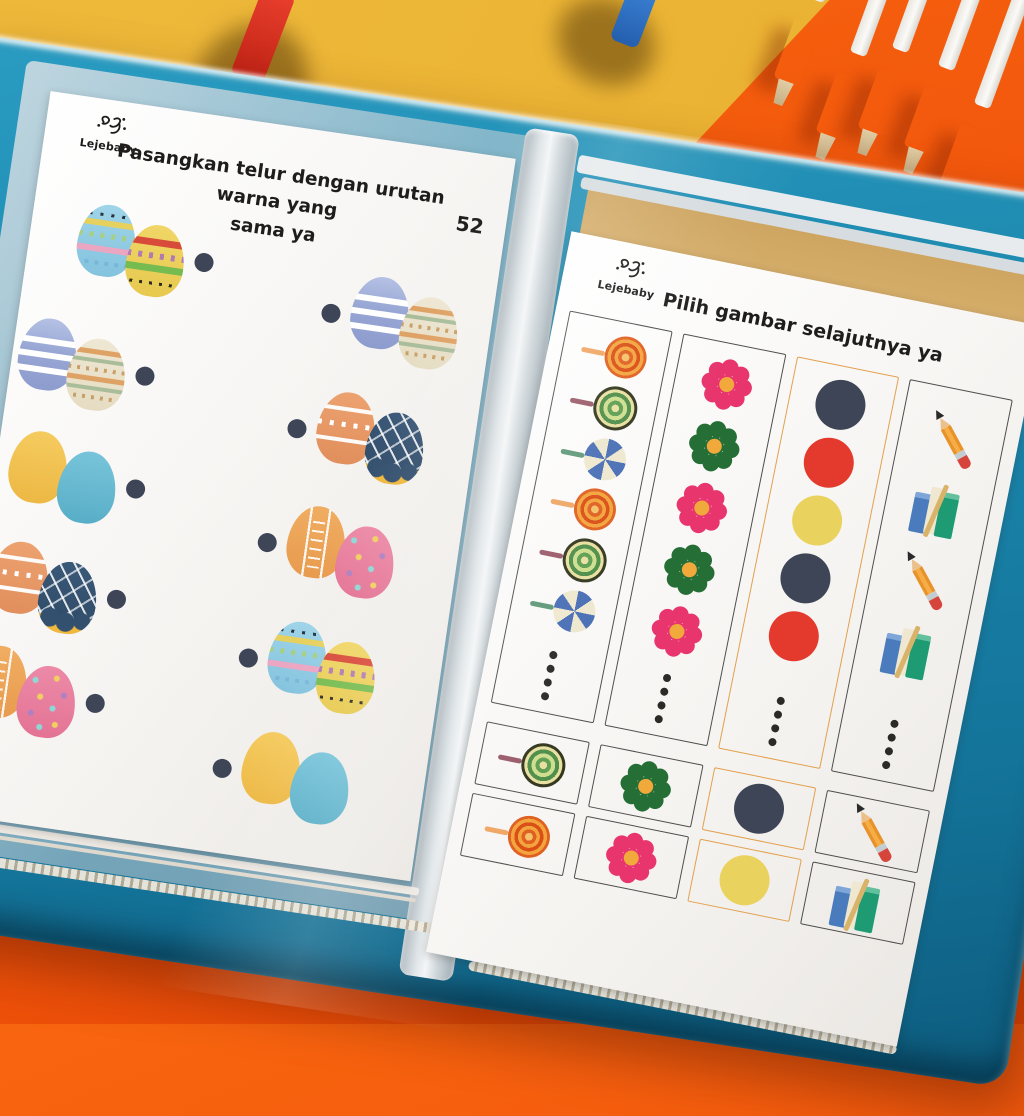 Image resolution: width=1024 pixels, height=1116 pixels. I want to click on lejebaby-logo-icon, so click(111, 124).